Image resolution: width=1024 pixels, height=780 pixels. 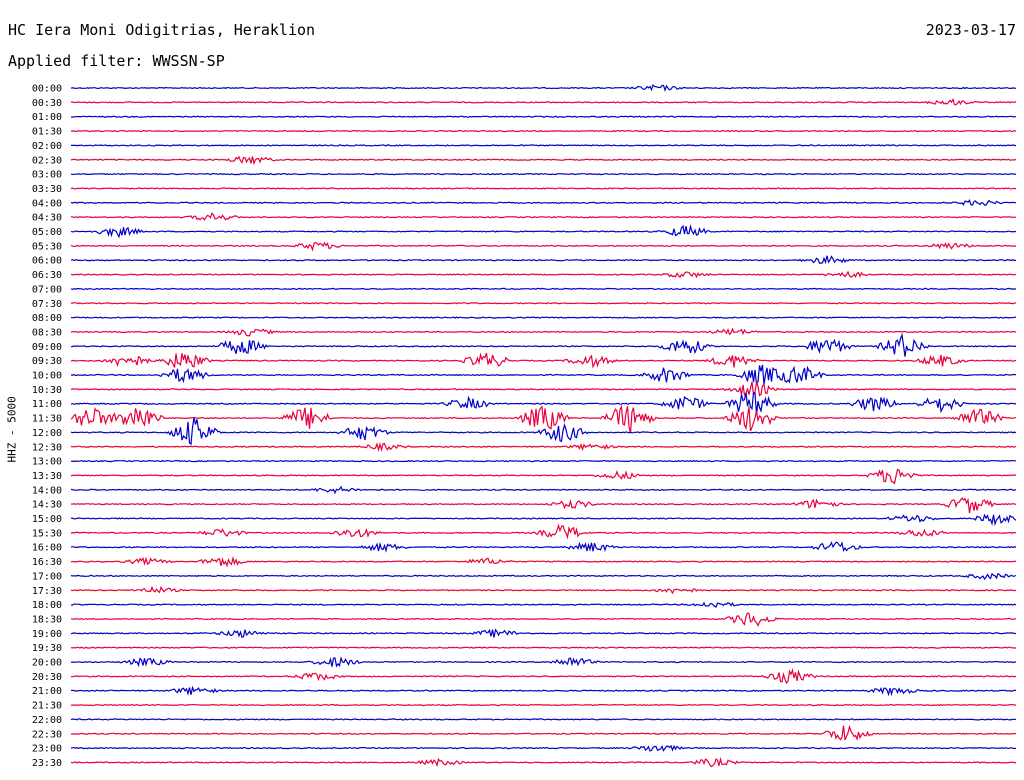 I want to click on time-tick-label: 15:00, so click(x=47, y=519).